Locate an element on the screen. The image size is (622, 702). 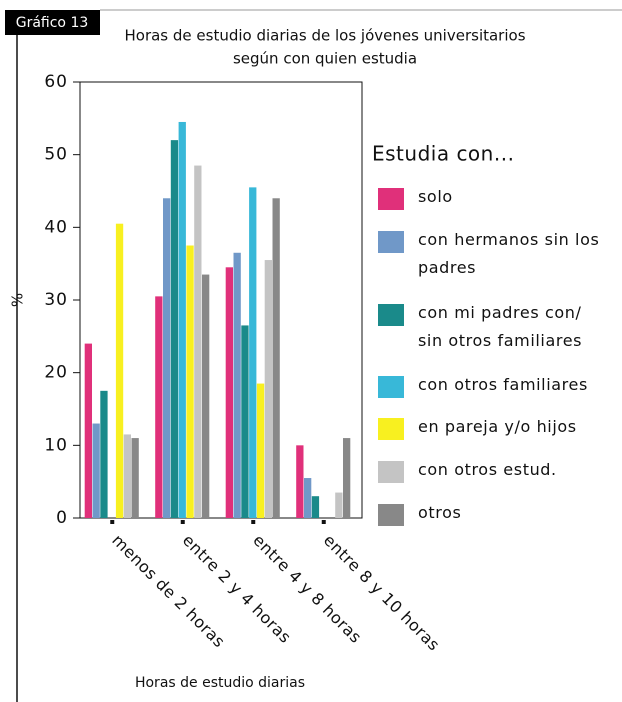
legend-label: con otros estud. is located at coordinates (487, 469).